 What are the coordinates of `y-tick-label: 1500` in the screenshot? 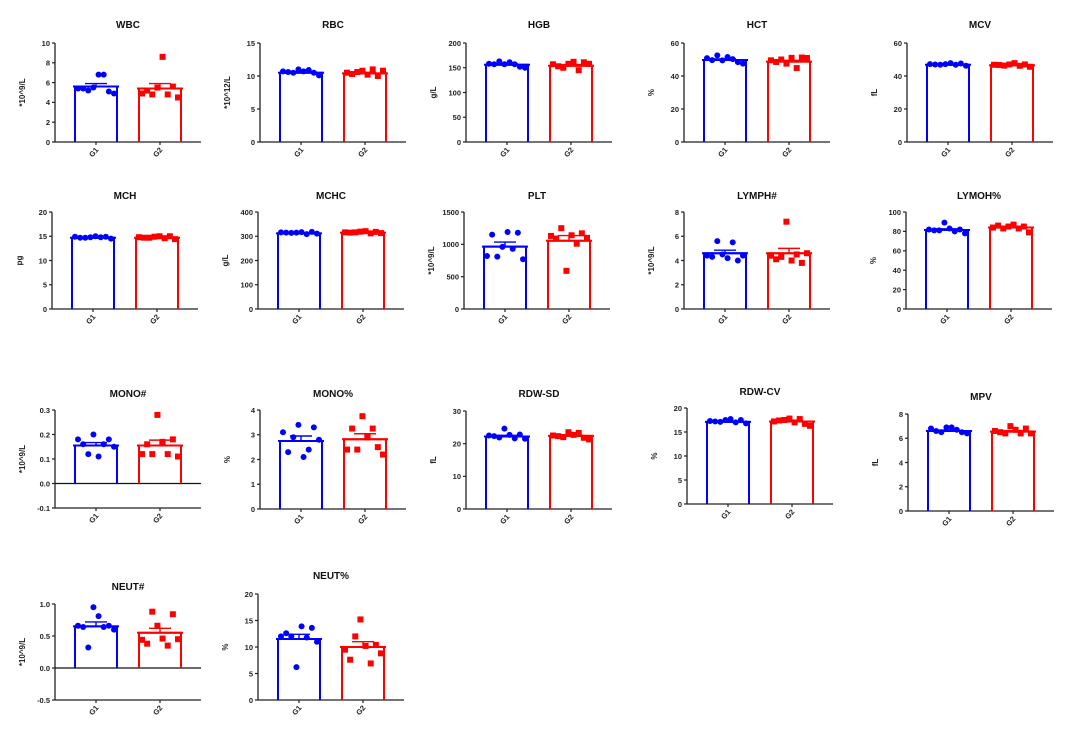 It's located at (450, 212).